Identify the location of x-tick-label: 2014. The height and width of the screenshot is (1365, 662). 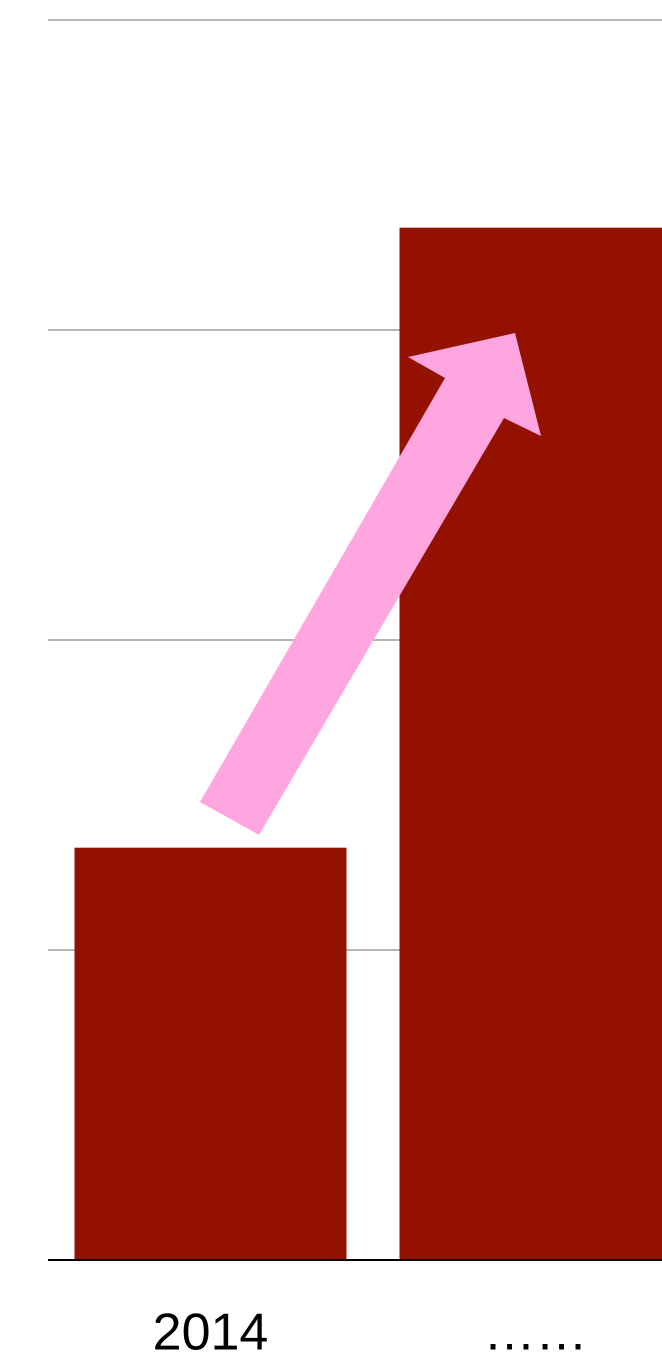
(211, 1333).